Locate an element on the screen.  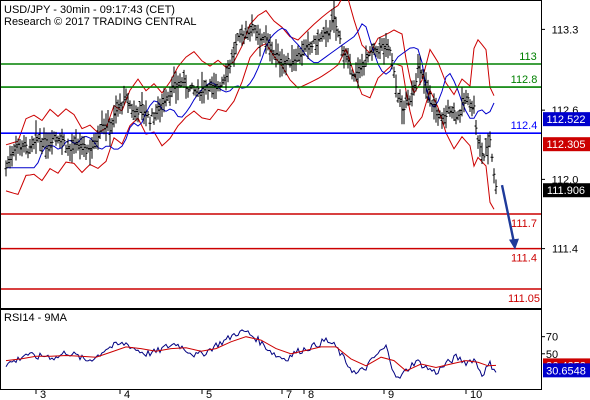
rsi-ma-line is located at coordinates (251, 354).